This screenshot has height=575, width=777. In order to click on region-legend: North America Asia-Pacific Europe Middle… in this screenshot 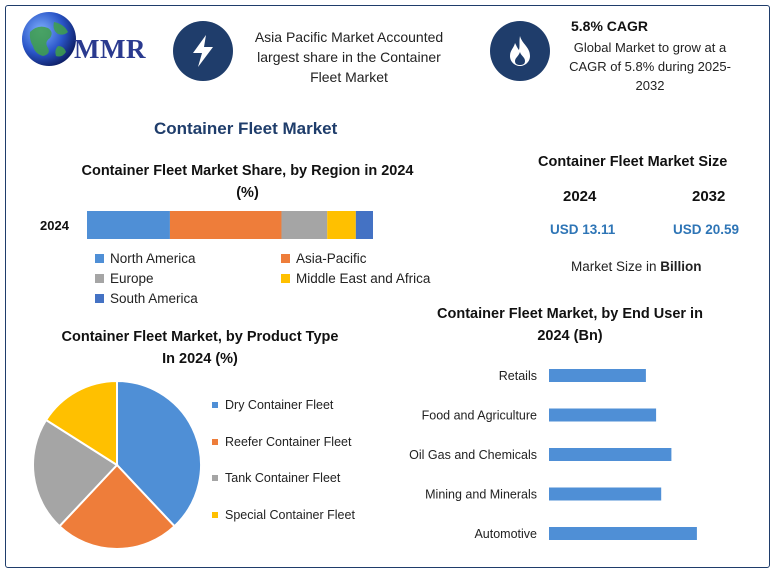, I will do `click(285, 282)`.